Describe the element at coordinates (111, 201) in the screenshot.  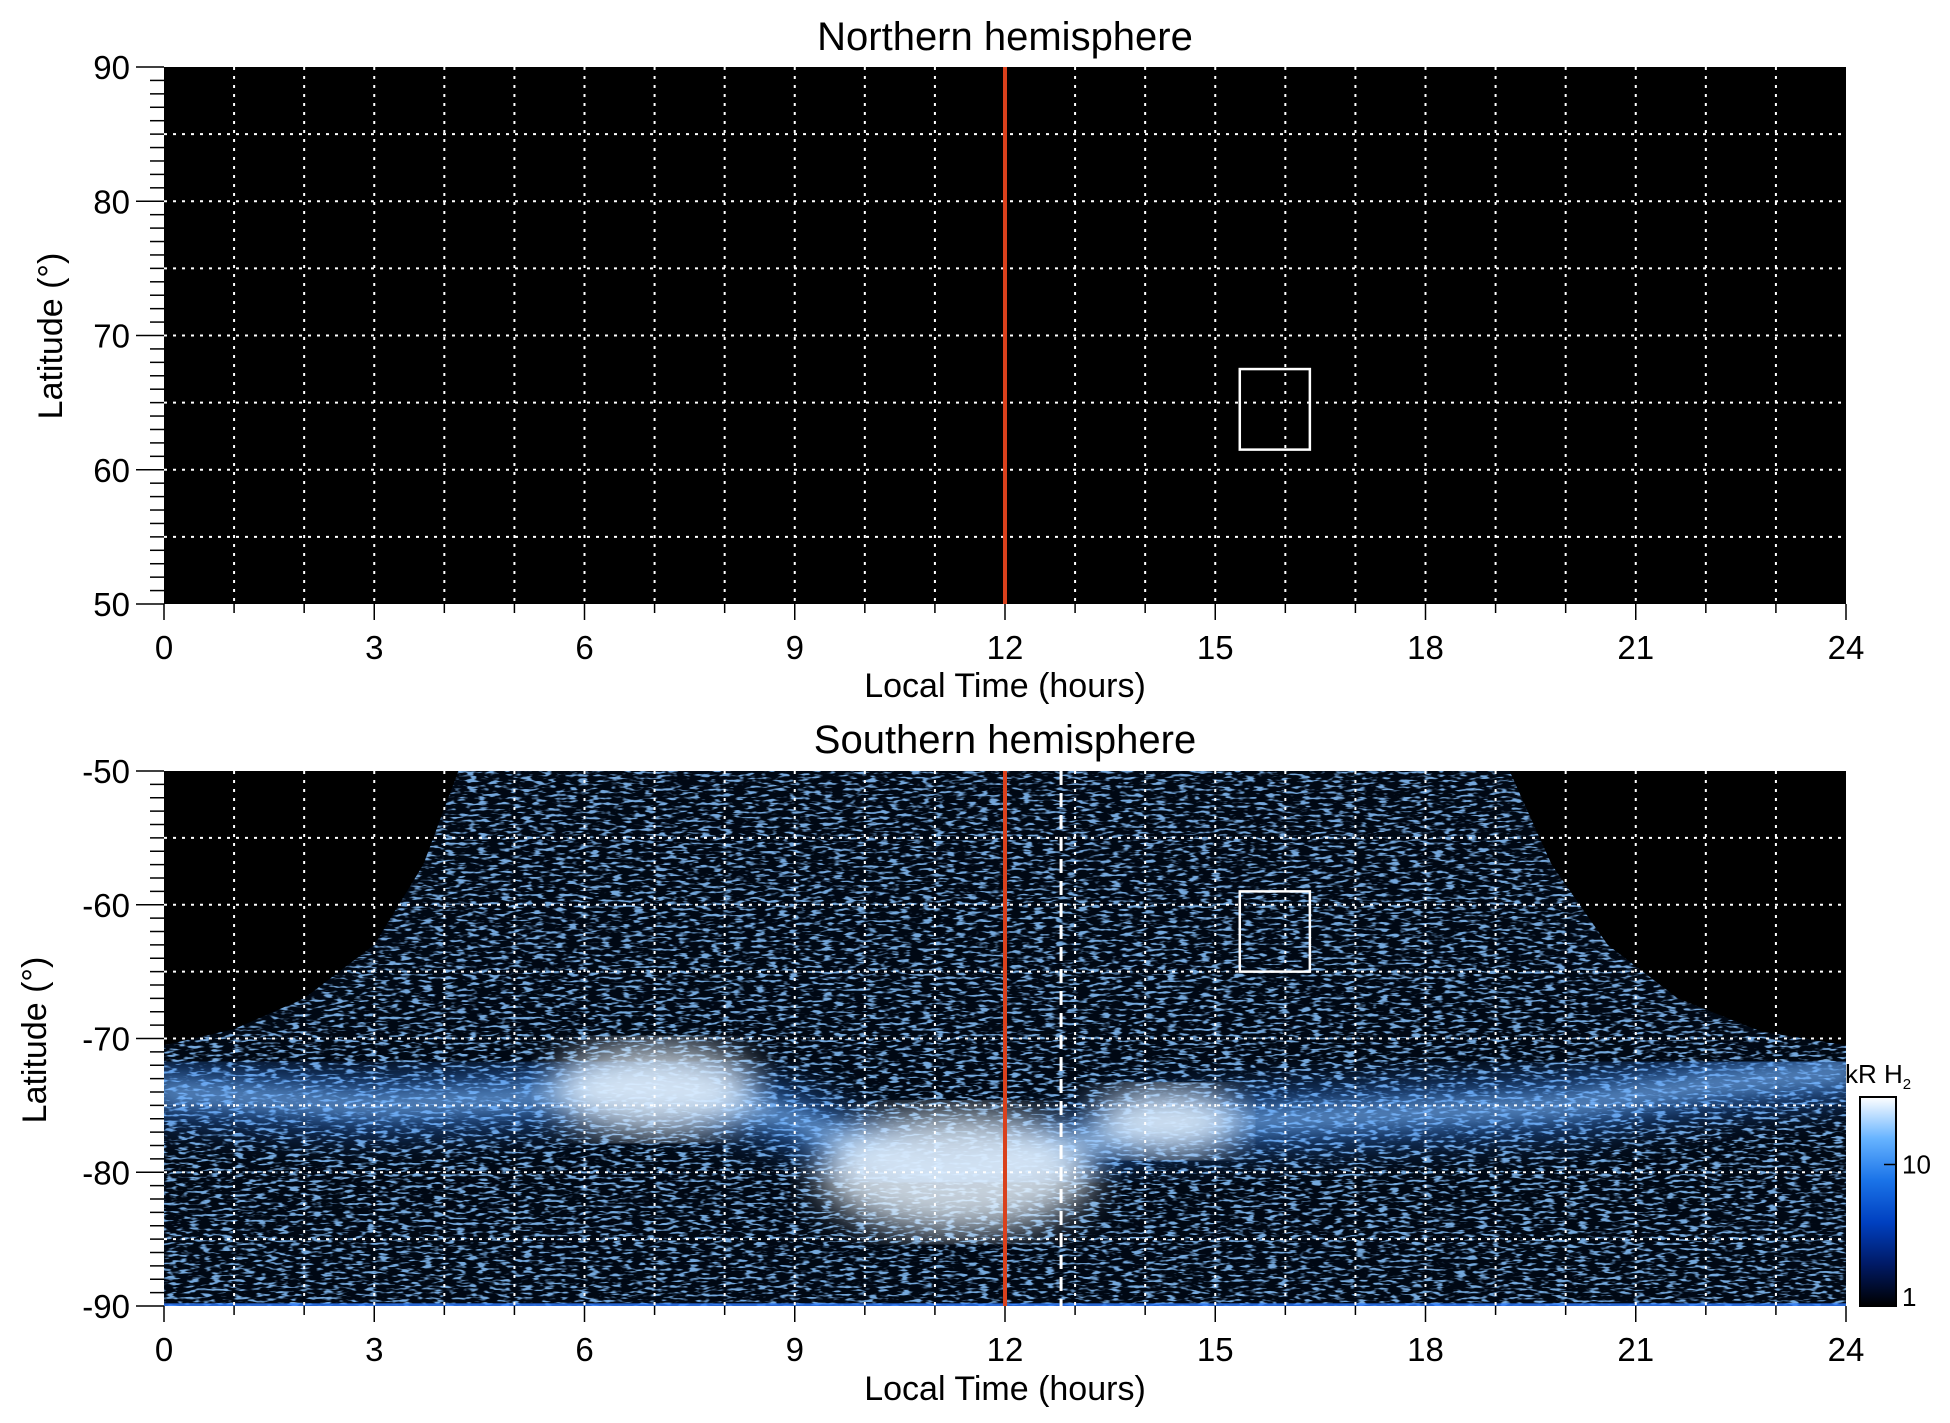
I see `y-tick-label: 80` at that location.